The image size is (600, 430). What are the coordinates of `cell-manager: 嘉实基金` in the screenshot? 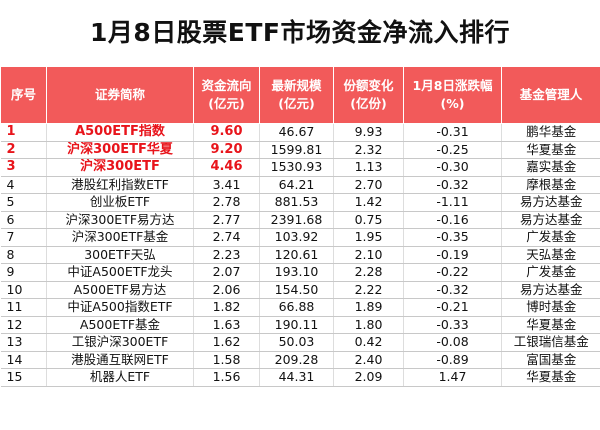 It's located at (550, 167).